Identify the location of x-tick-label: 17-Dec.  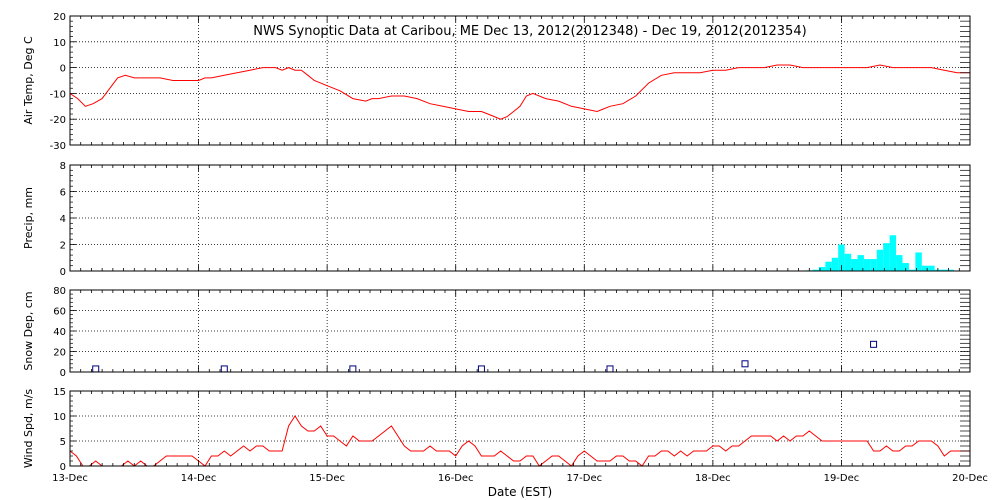
(584, 478).